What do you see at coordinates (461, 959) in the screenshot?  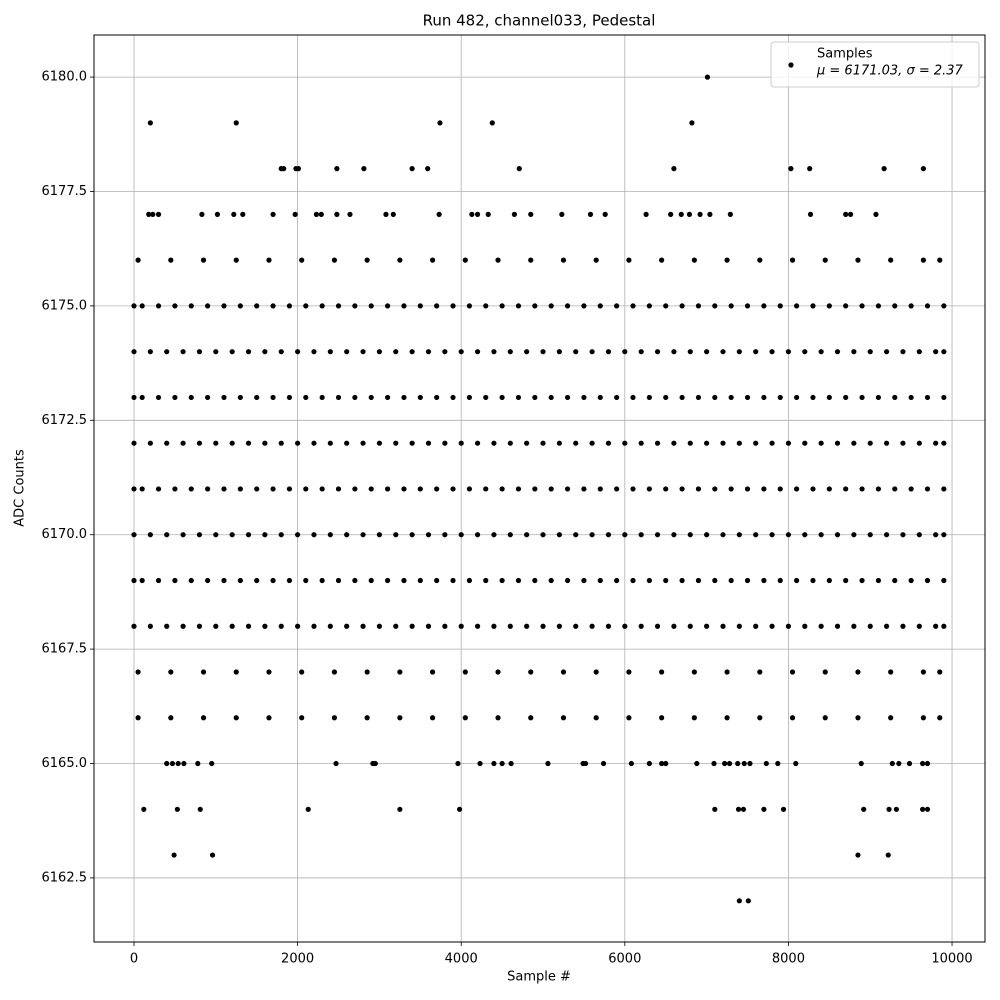 I see `x-tick-label: 4000` at bounding box center [461, 959].